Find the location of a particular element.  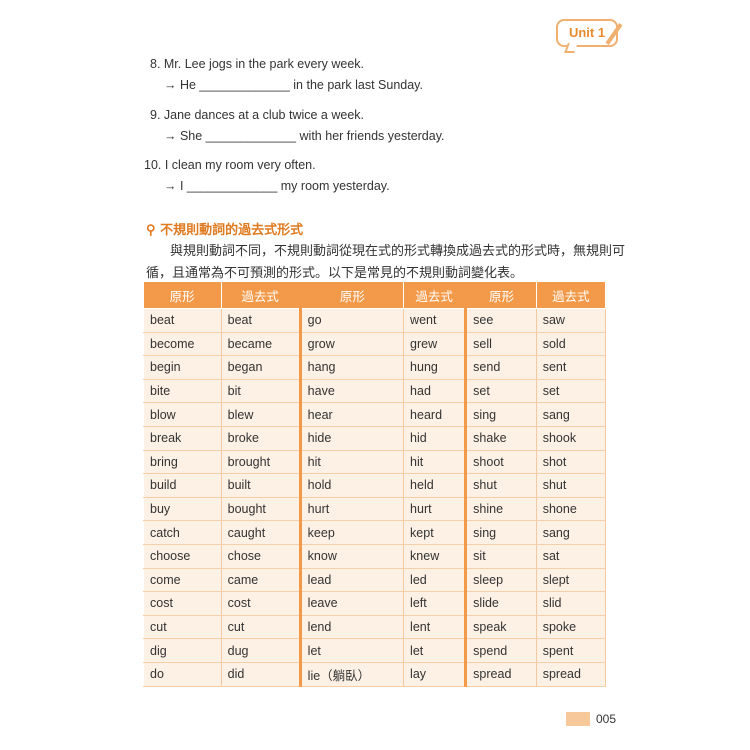

table-cell: spend is located at coordinates (501, 650).